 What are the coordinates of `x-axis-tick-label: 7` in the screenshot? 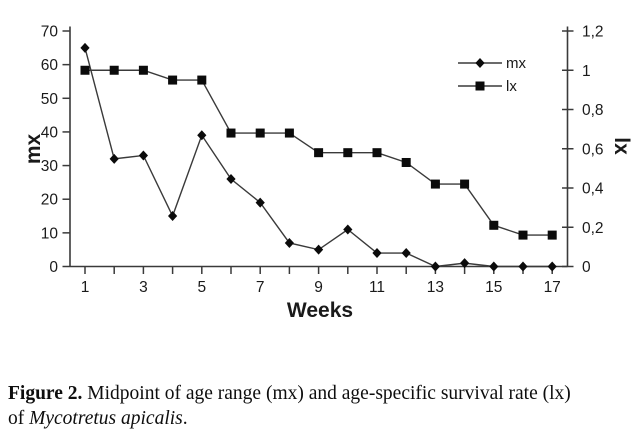 It's located at (260, 287).